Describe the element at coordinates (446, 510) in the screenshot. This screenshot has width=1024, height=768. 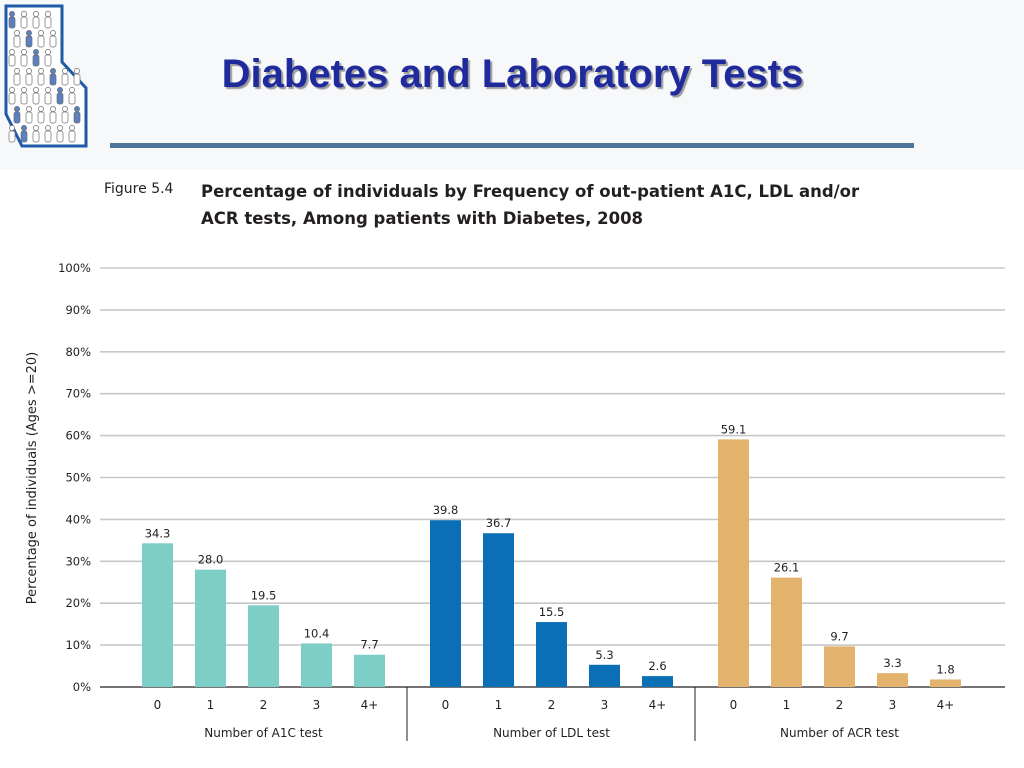
I see `data-label: 39.8` at that location.